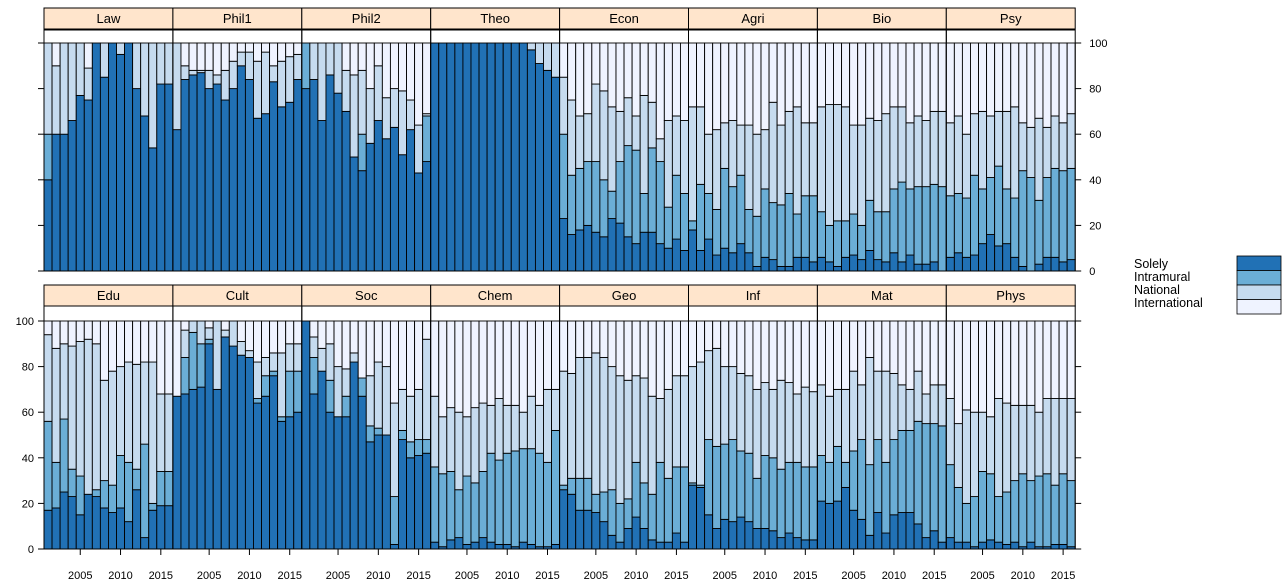 This screenshot has width=1288, height=588. I want to click on bar-edu-2011-intramural, so click(129, 492).